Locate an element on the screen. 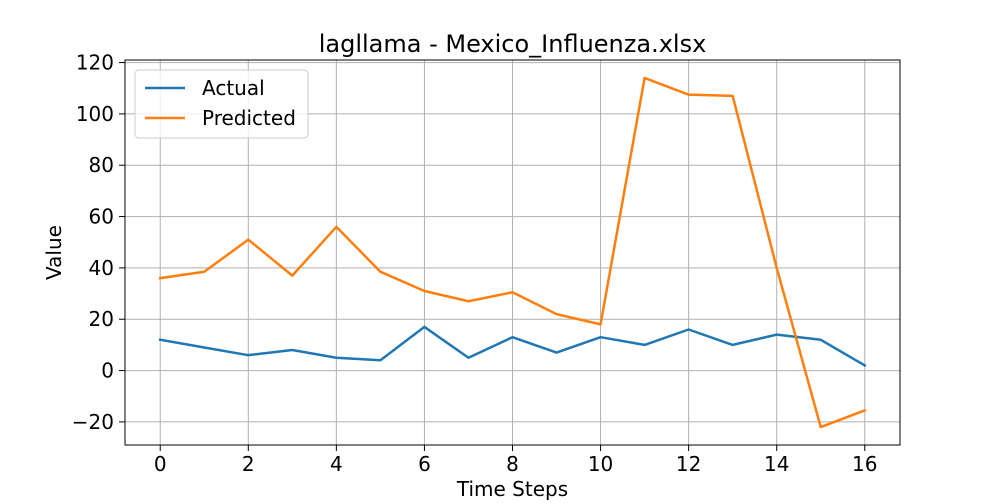  x-tick-label: 0 is located at coordinates (160, 464).